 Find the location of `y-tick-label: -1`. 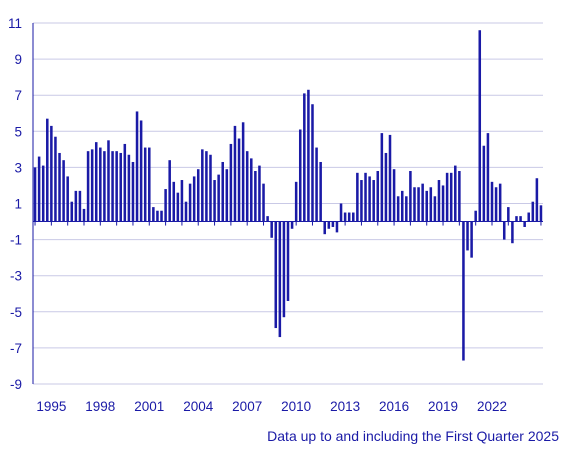

y-tick-label: -1 is located at coordinates (16, 240).